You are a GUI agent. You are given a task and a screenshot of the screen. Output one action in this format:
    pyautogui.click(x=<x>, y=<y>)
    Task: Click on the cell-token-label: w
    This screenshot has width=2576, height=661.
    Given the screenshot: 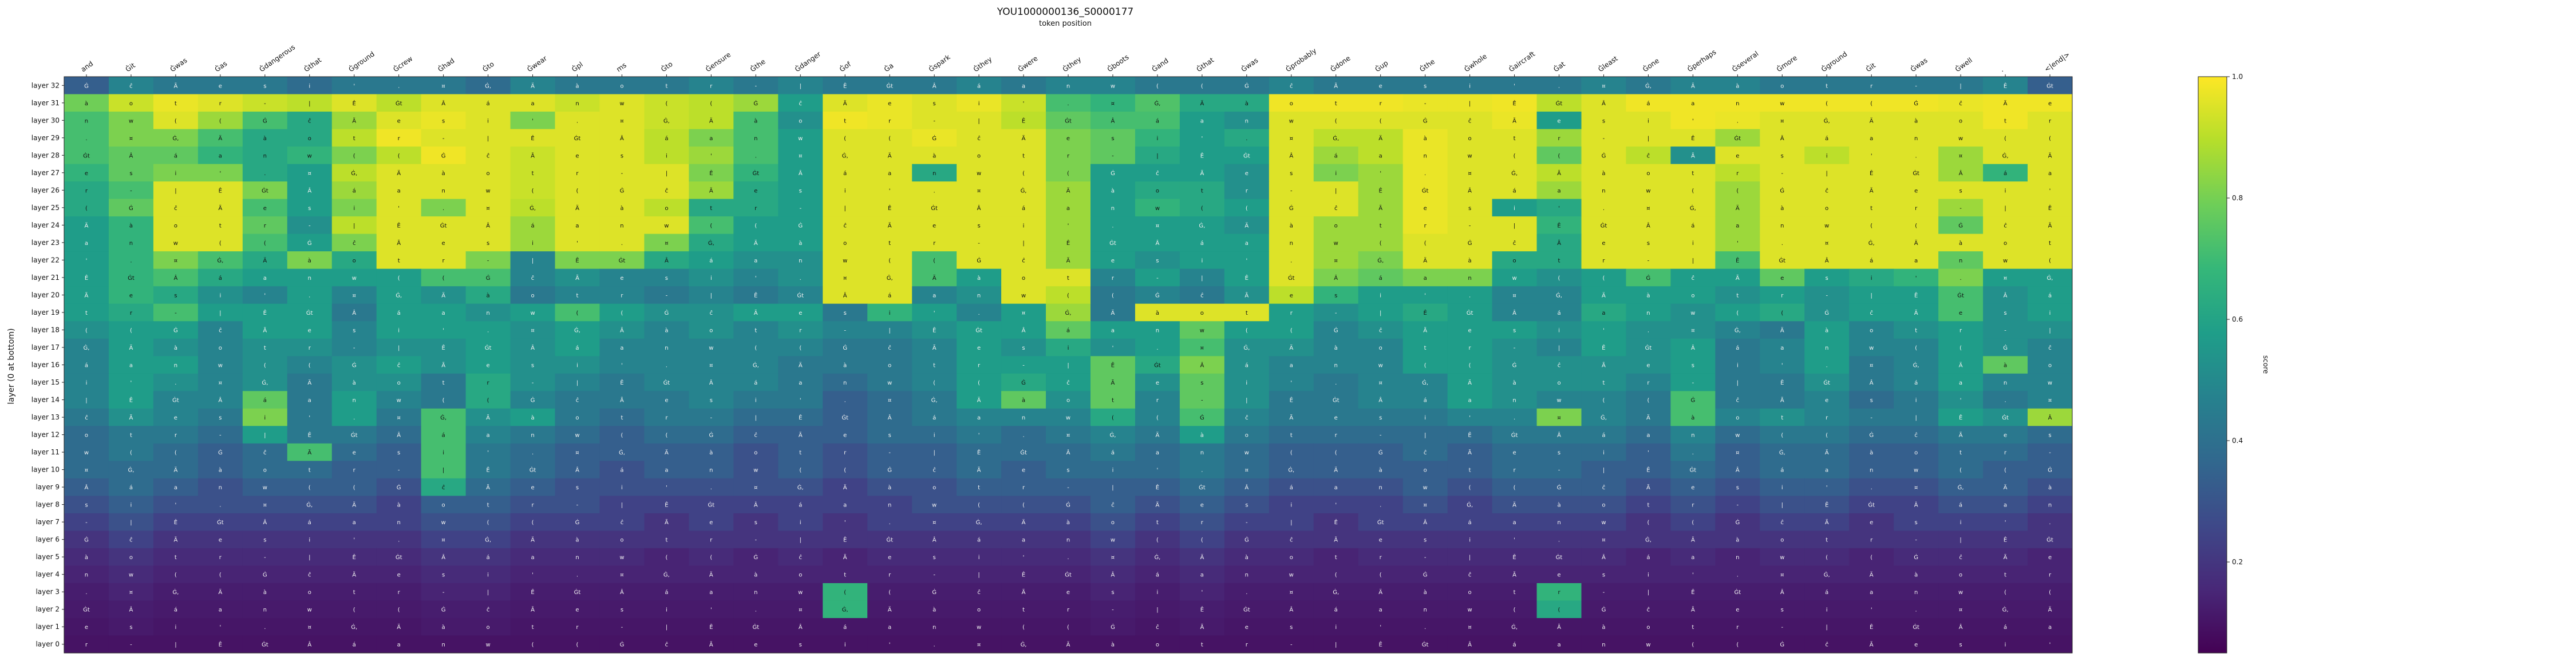 What is the action you would take?
    pyautogui.click(x=1291, y=121)
    